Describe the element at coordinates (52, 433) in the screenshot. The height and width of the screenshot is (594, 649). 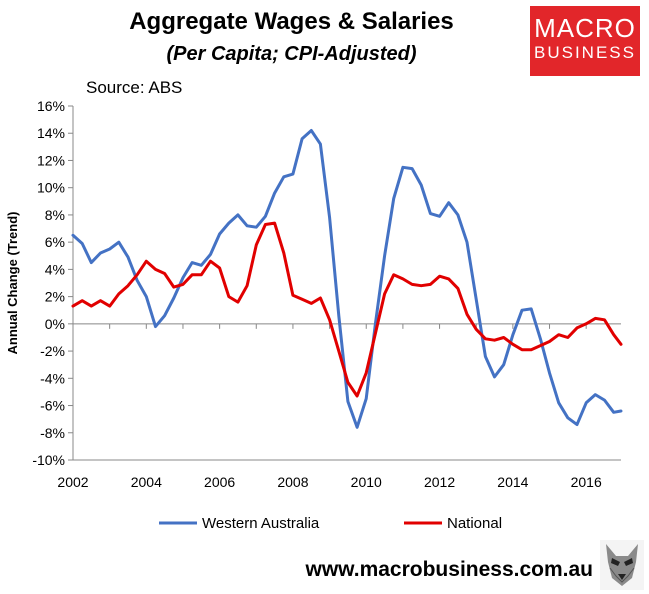
I see `y-tick-label: -8%` at that location.